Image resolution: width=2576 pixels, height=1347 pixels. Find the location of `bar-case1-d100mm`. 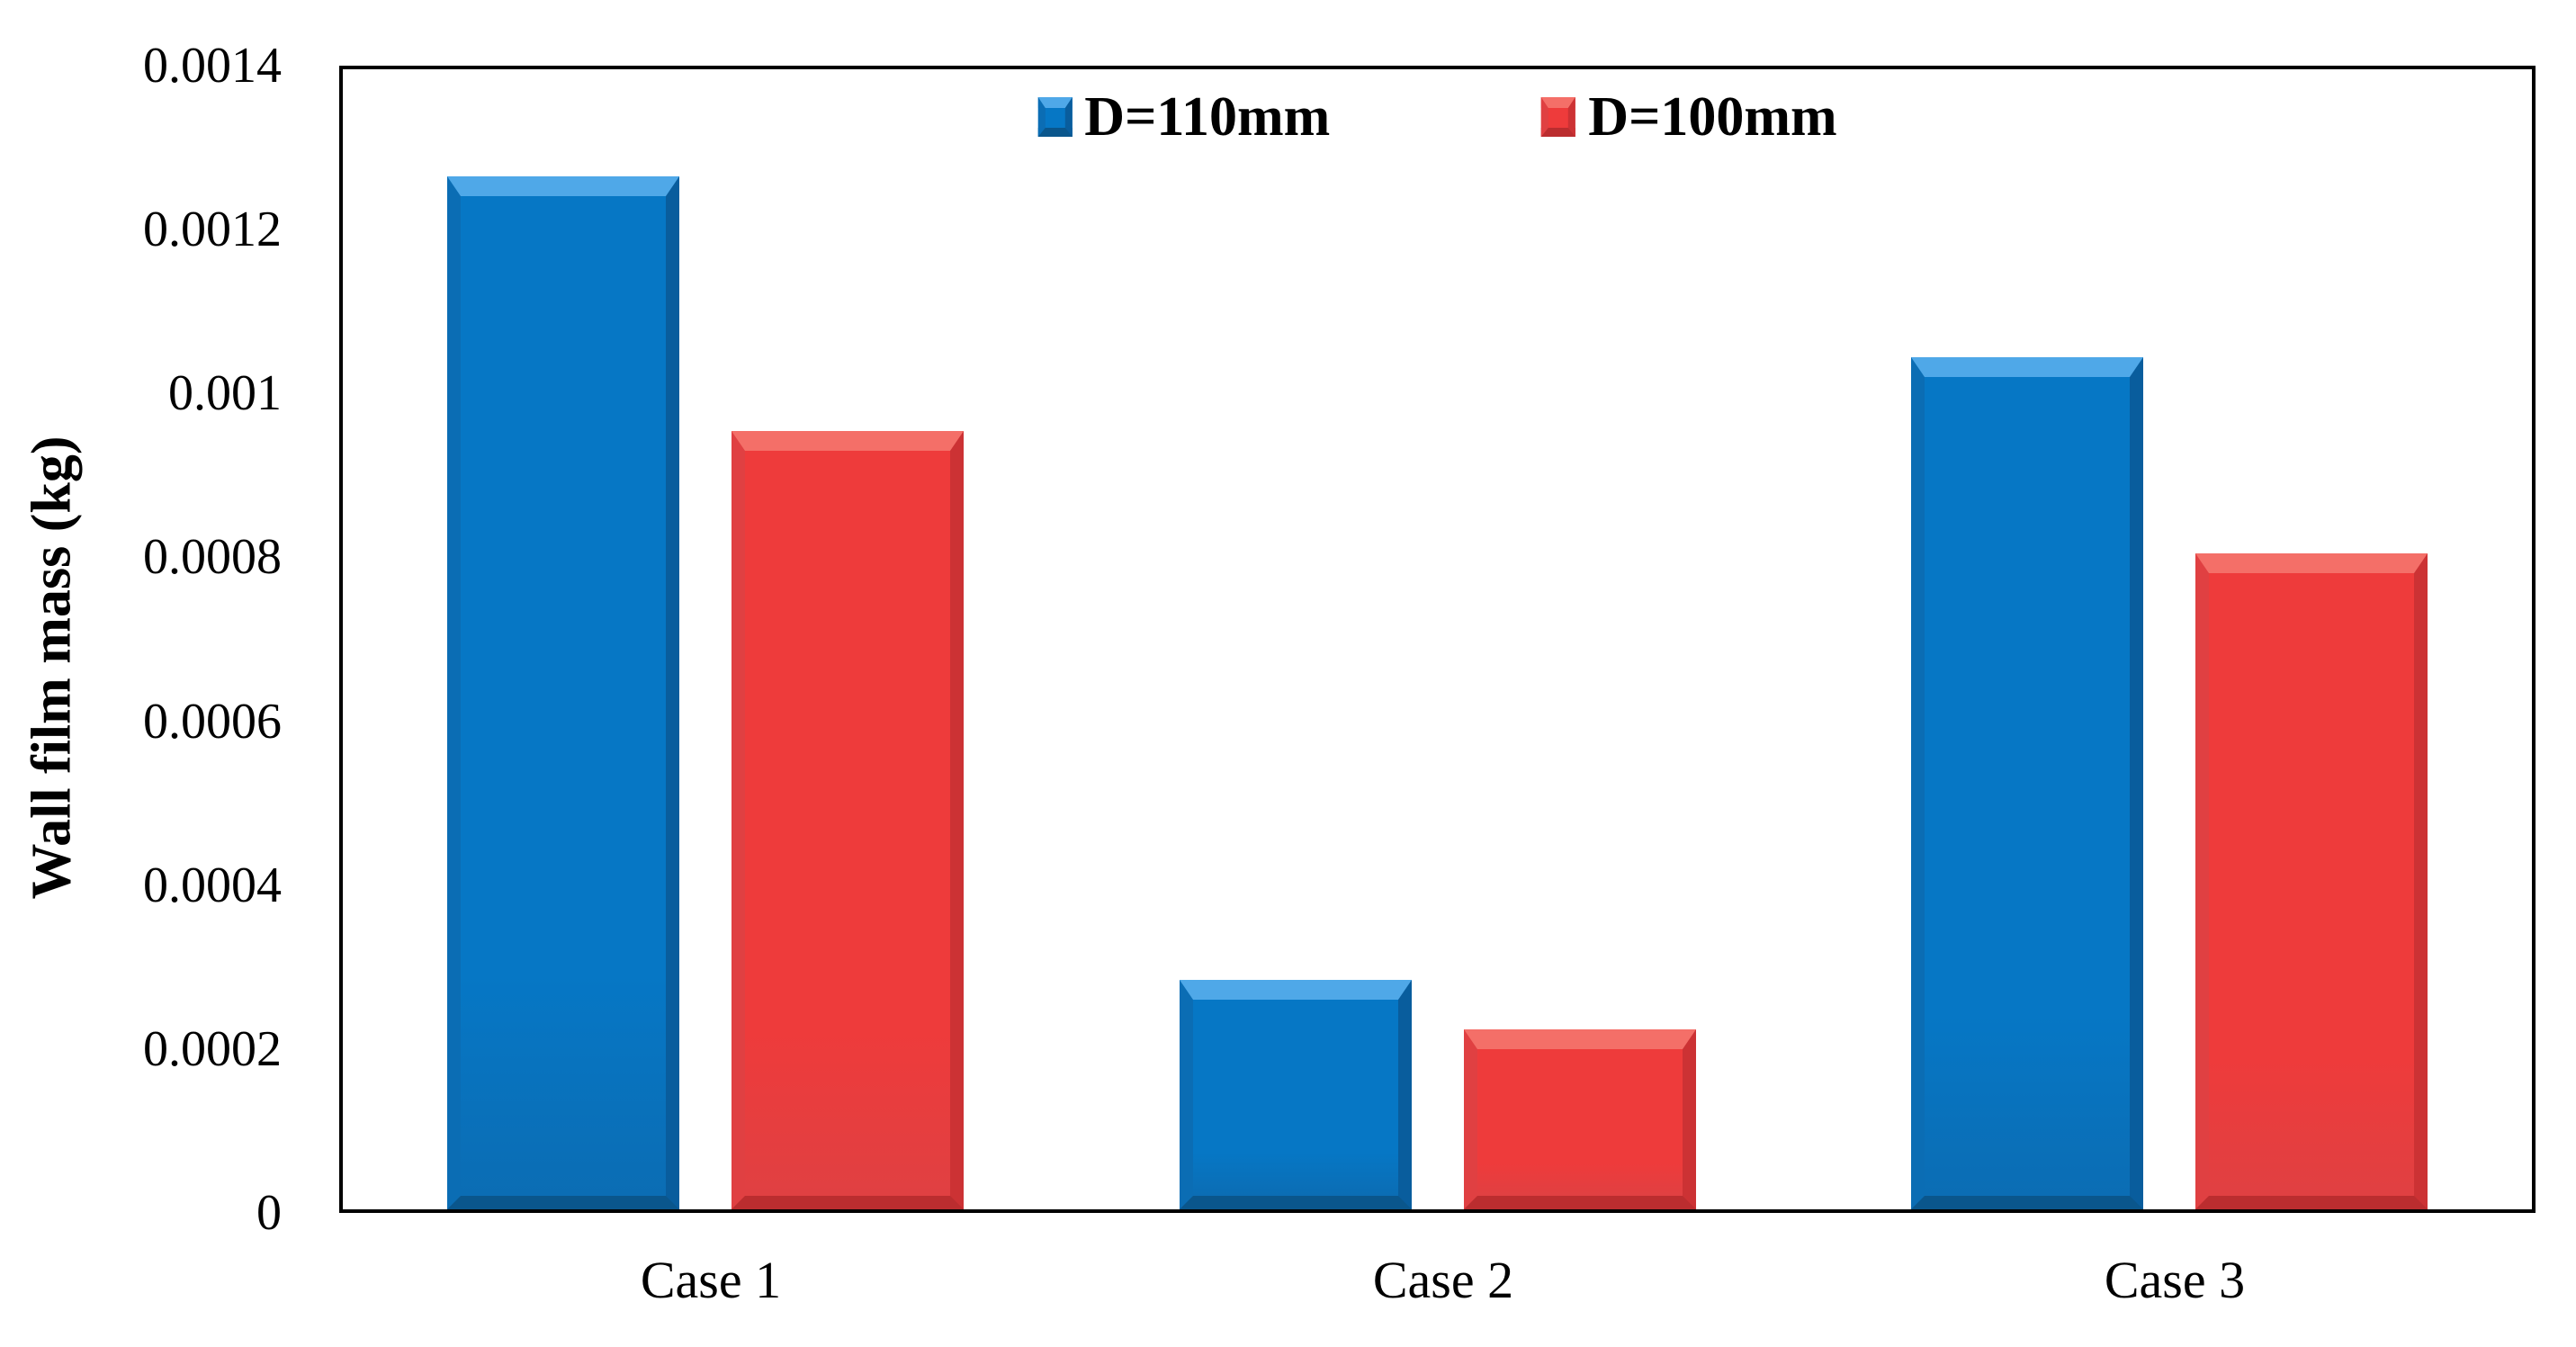

bar-case1-d100mm is located at coordinates (848, 820).